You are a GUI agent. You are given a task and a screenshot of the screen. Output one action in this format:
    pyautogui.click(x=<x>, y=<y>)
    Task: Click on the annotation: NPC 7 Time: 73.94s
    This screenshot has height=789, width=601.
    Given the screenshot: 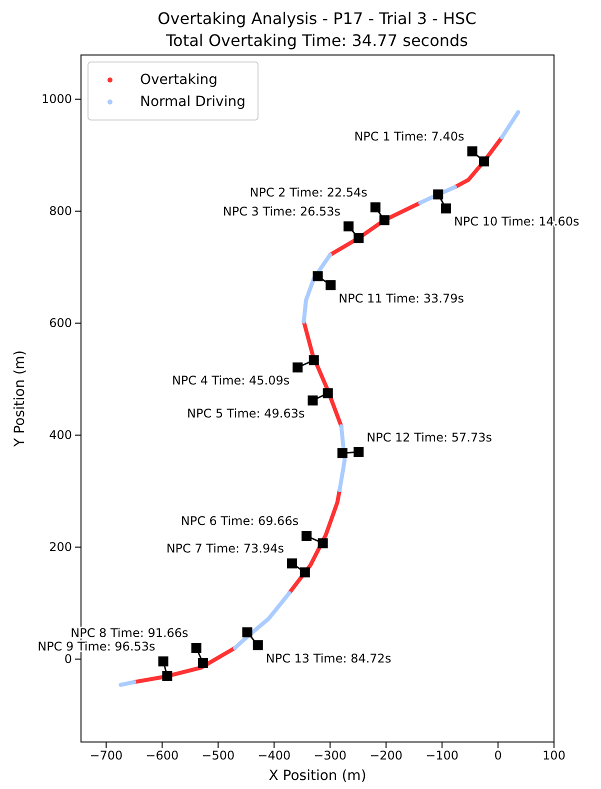 What is the action you would take?
    pyautogui.click(x=225, y=549)
    